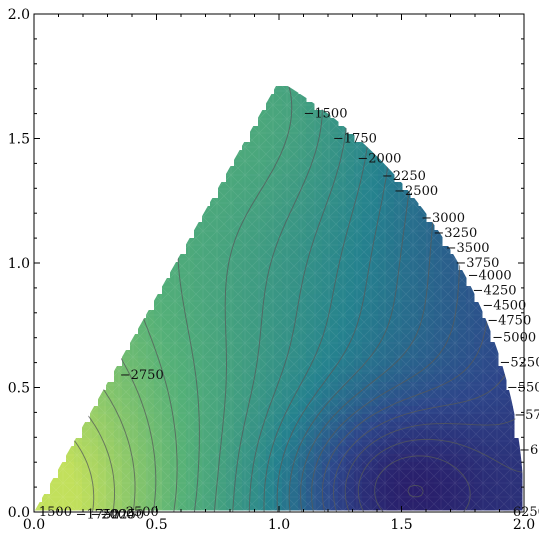 The width and height of the screenshot is (539, 536). Describe the element at coordinates (19, 264) in the screenshot. I see `y-tick-label: 1.0` at that location.